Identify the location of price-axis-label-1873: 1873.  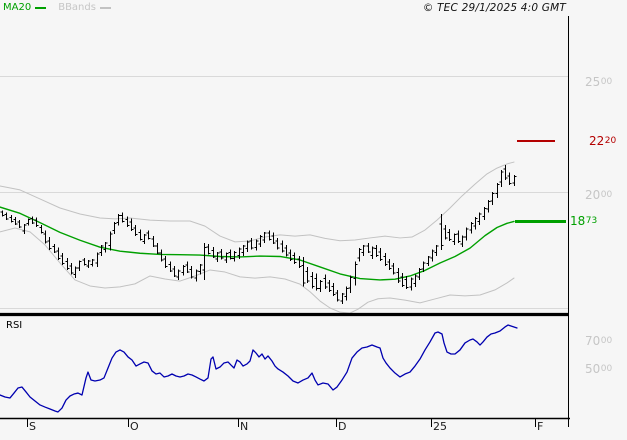
(583, 222).